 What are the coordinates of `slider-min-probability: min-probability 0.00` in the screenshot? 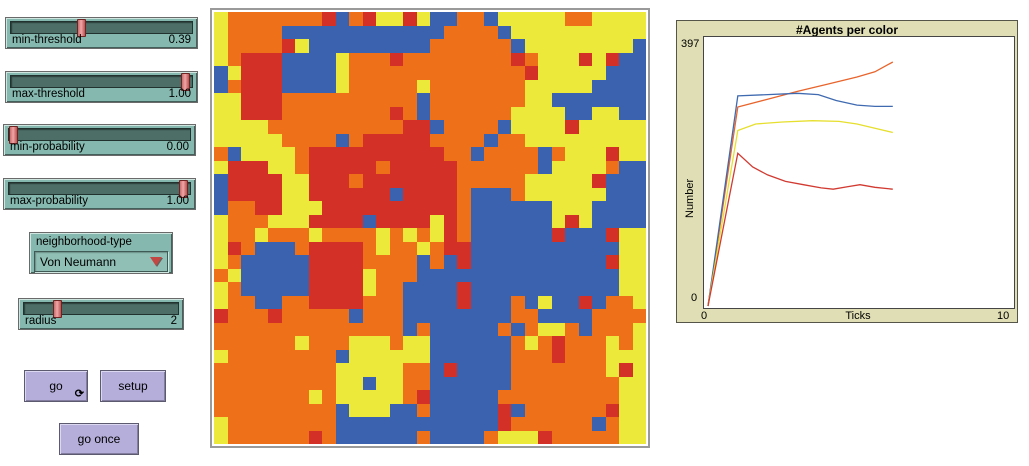 It's located at (99, 140).